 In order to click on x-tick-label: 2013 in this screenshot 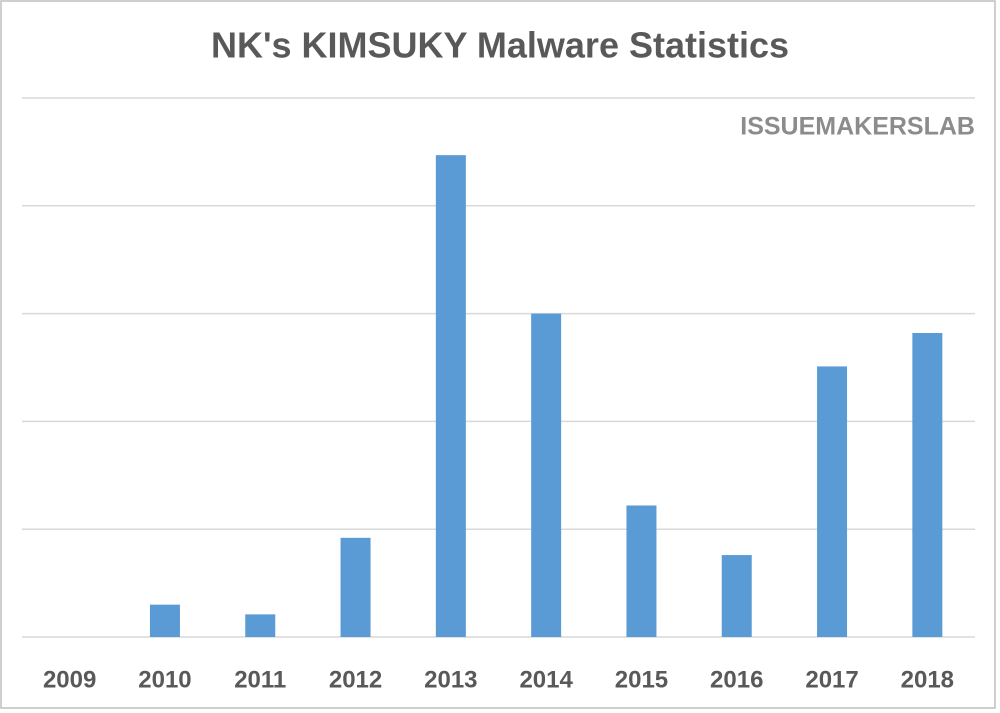, I will do `click(450, 679)`.